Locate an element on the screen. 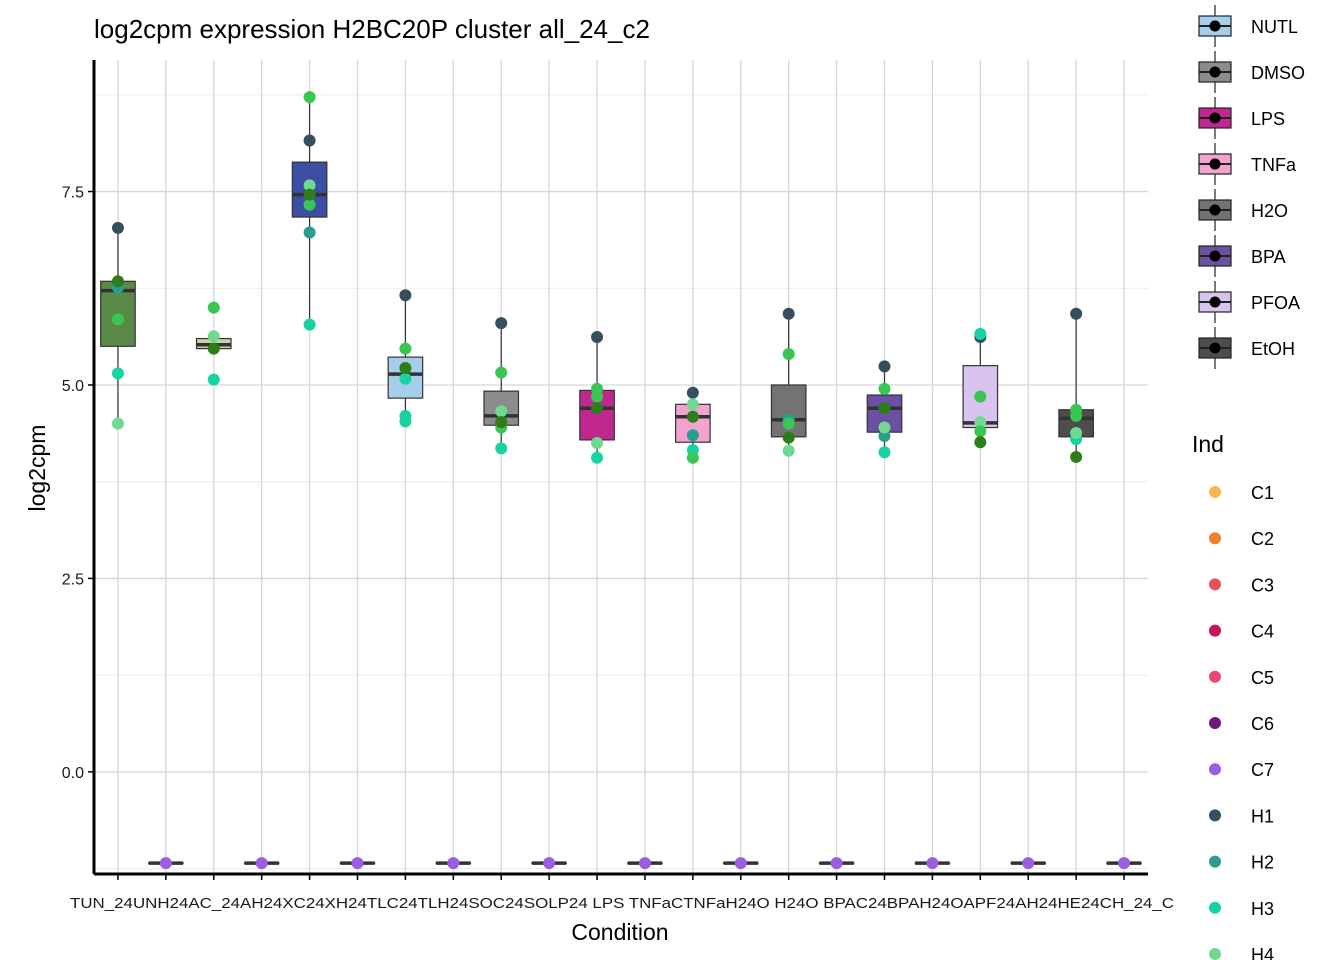 This screenshot has height=960, width=1344. legend-label: C4 is located at coordinates (1262, 632).